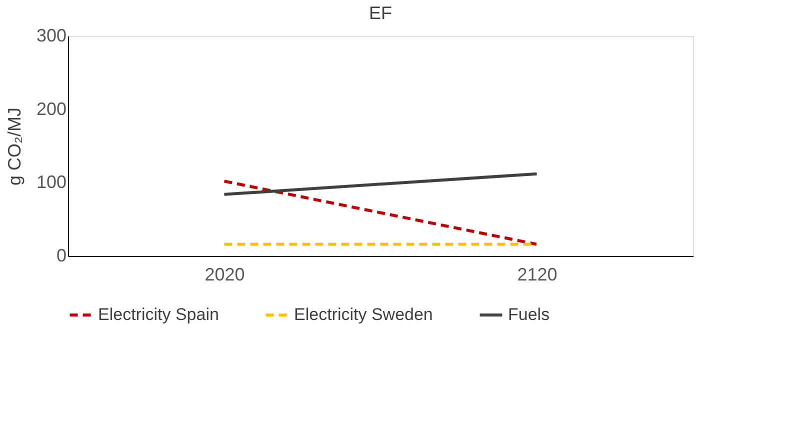  Describe the element at coordinates (61, 256) in the screenshot. I see `y-tick-label: 0` at that location.